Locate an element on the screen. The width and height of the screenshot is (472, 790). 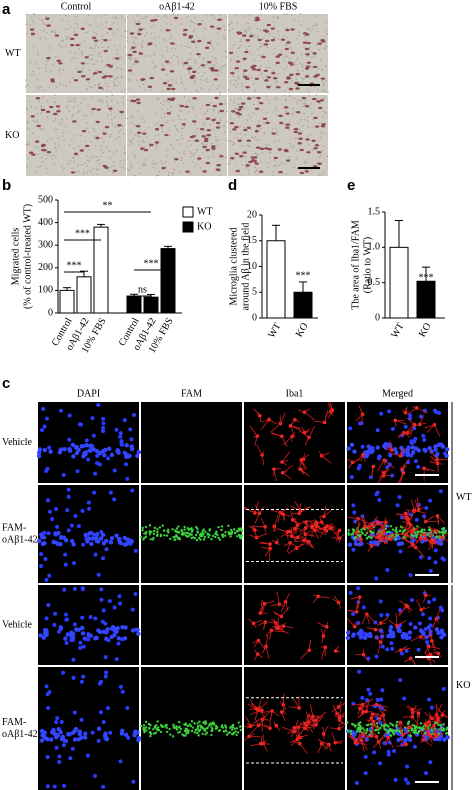
significance-label: *** is located at coordinates (82, 233).